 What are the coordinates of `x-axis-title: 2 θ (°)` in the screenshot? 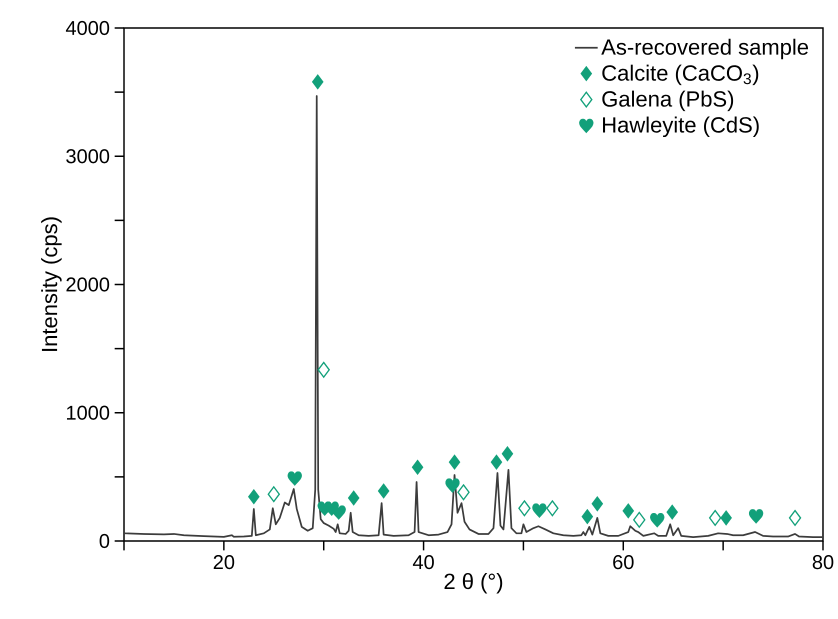 It's located at (473, 583).